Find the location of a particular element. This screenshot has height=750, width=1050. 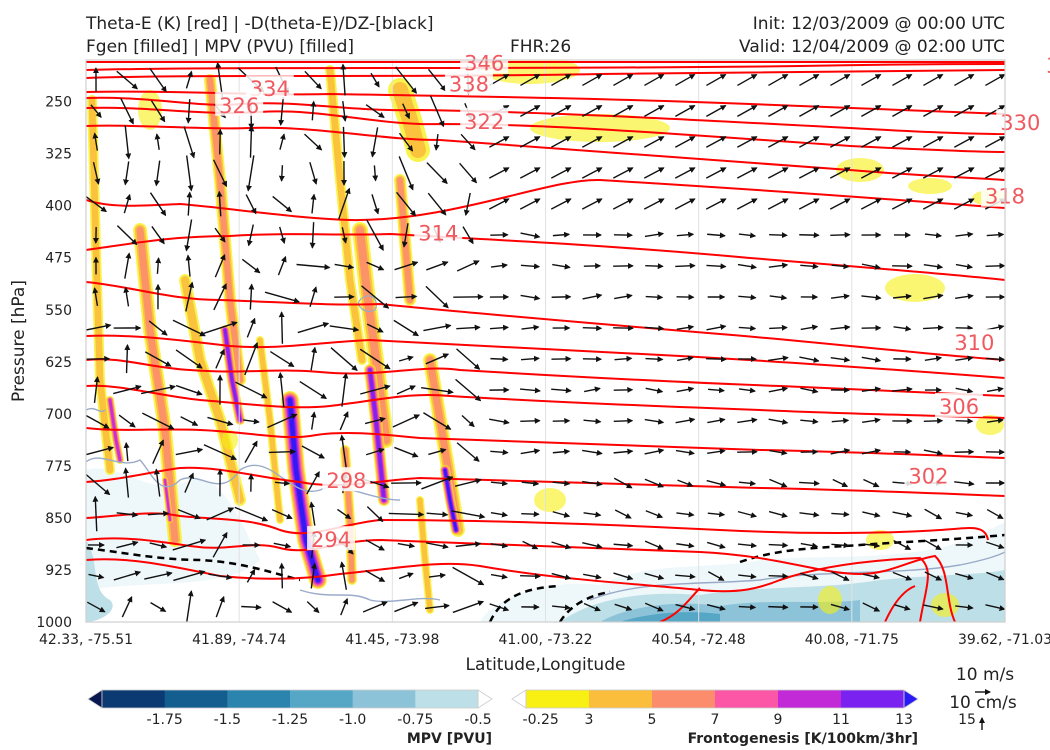

y-tick-label: 550 is located at coordinates (58, 311).